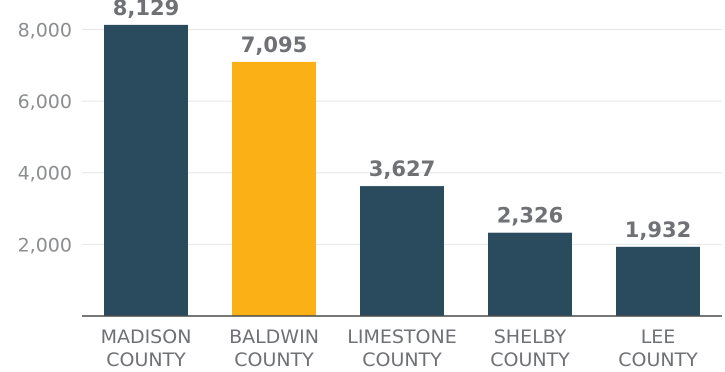 Image resolution: width=725 pixels, height=372 pixels. What do you see at coordinates (658, 337) in the screenshot?
I see `category-label: LEE` at bounding box center [658, 337].